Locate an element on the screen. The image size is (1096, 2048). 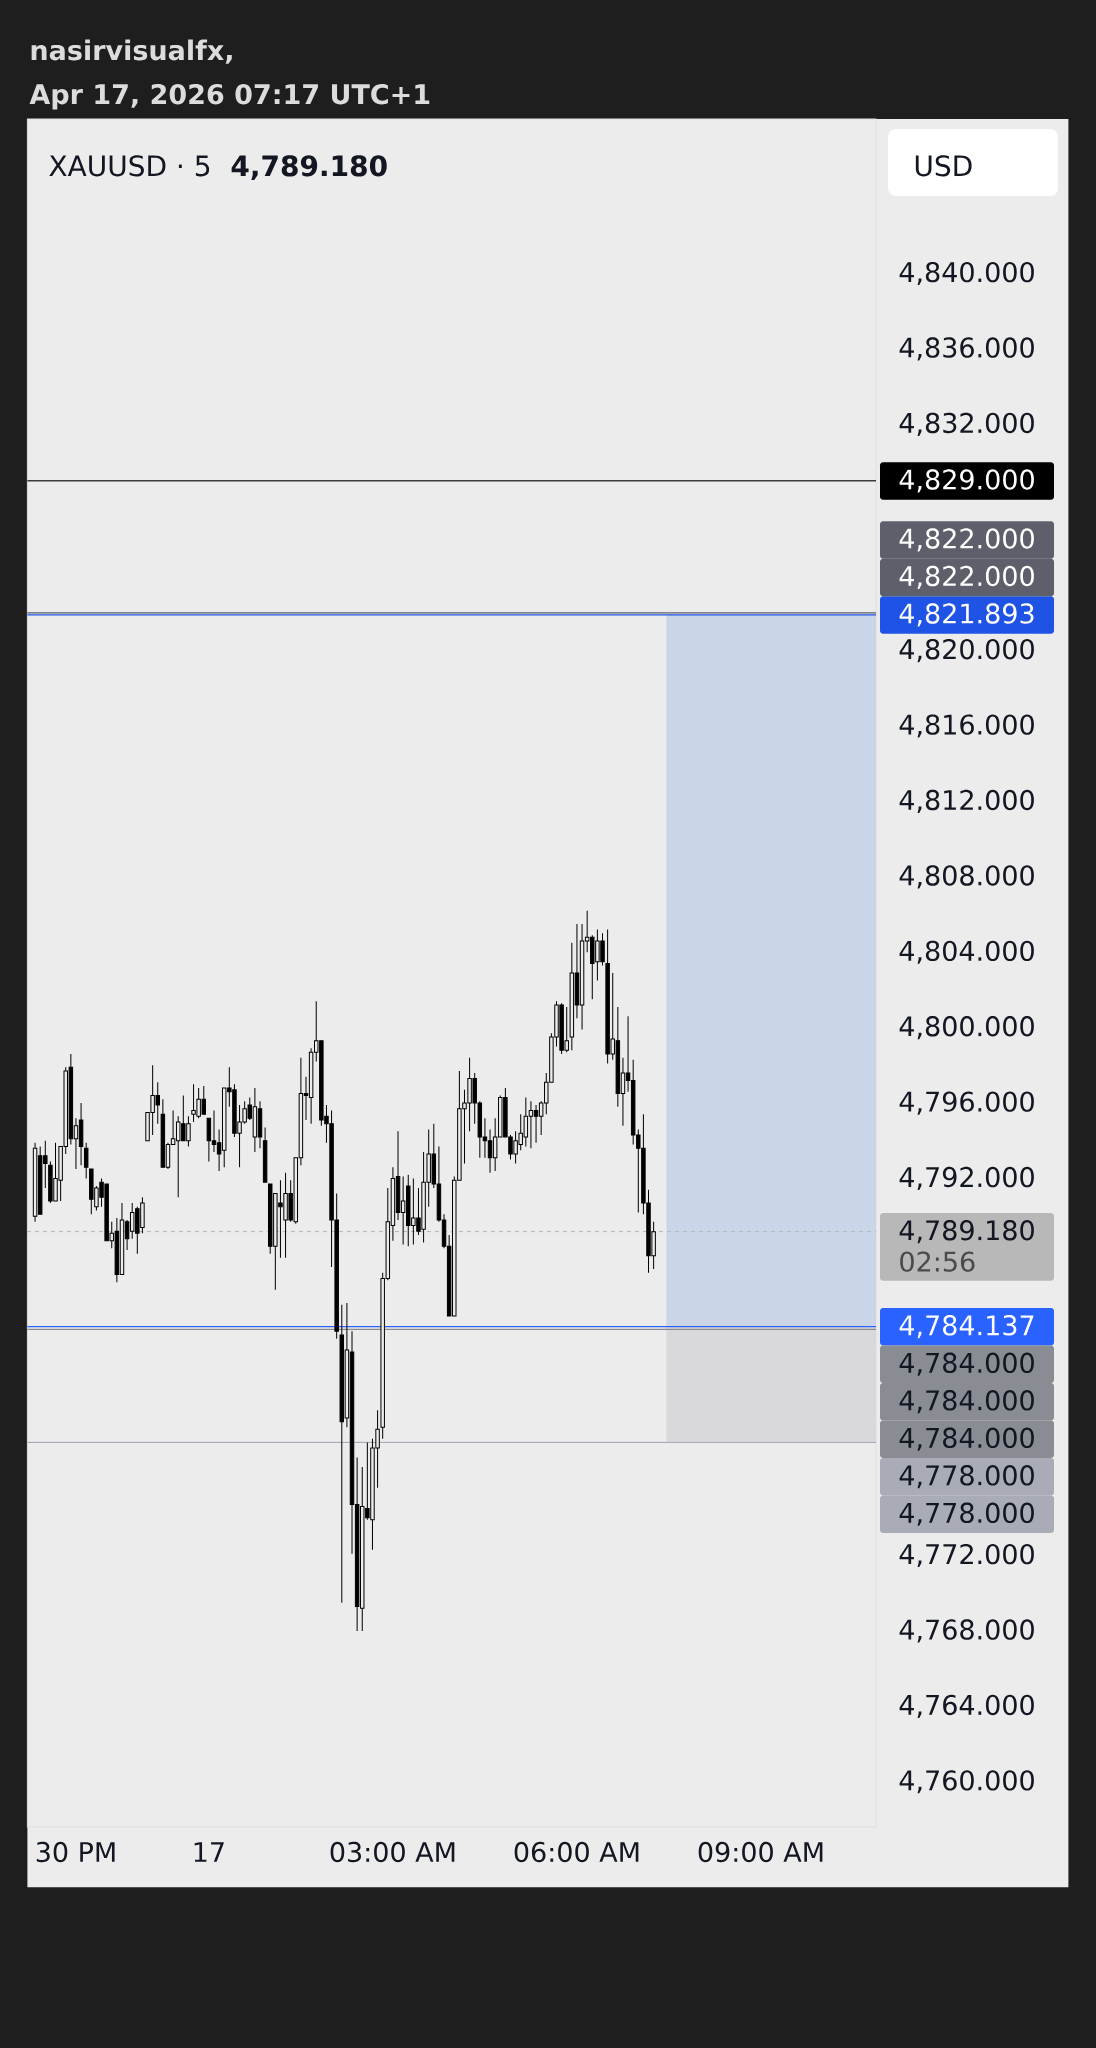
ref-line-label: 4,822.000 is located at coordinates (966, 540).